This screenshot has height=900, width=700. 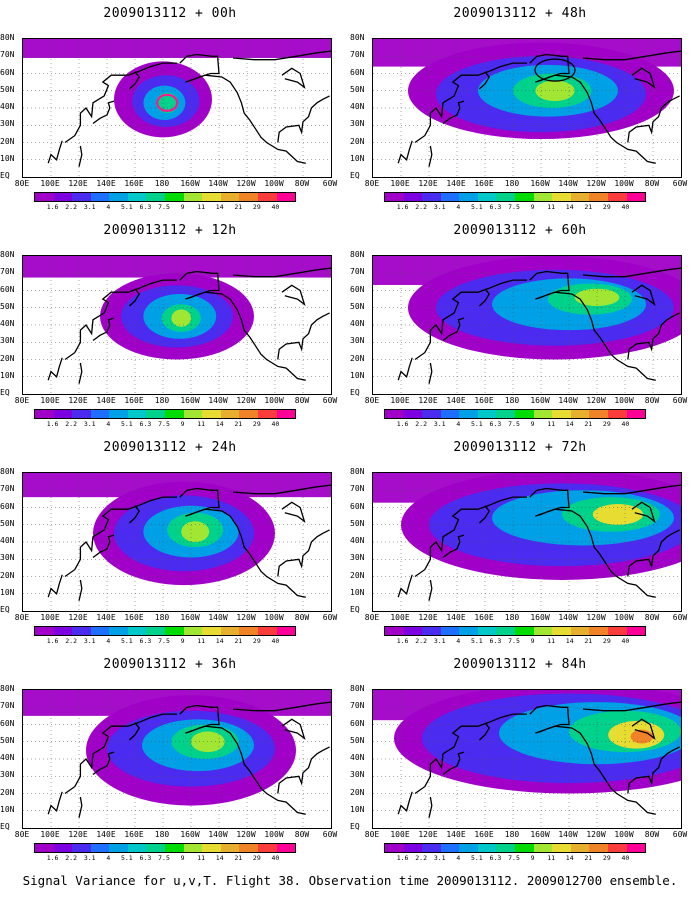 What do you see at coordinates (134, 400) in the screenshot?
I see `longitude-label: 160E` at bounding box center [134, 400].